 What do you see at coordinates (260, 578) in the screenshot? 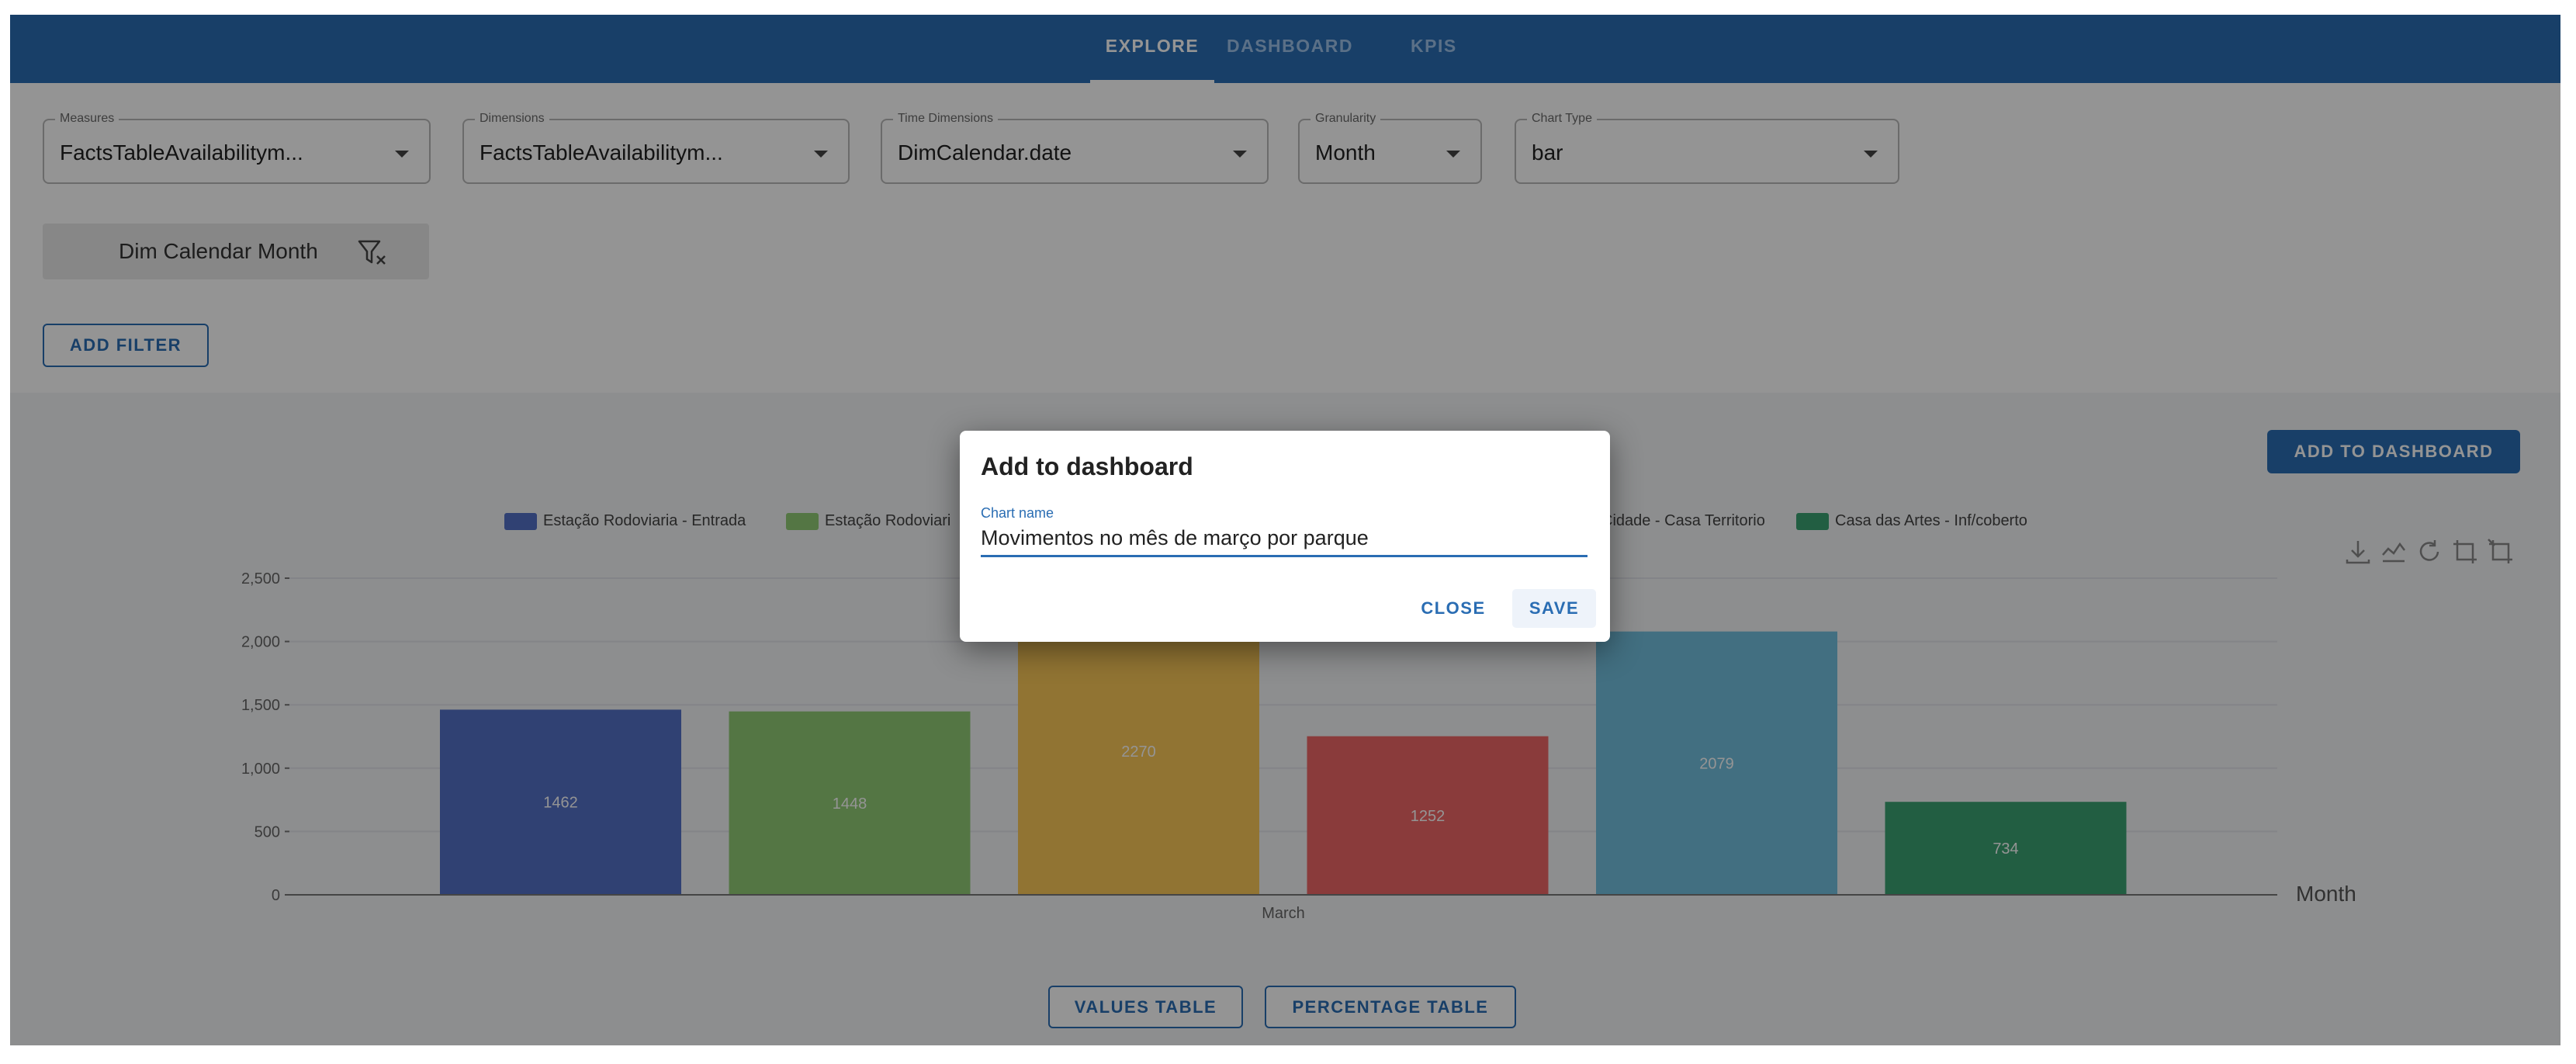
I see `y-tick-label: 2,500` at bounding box center [260, 578].